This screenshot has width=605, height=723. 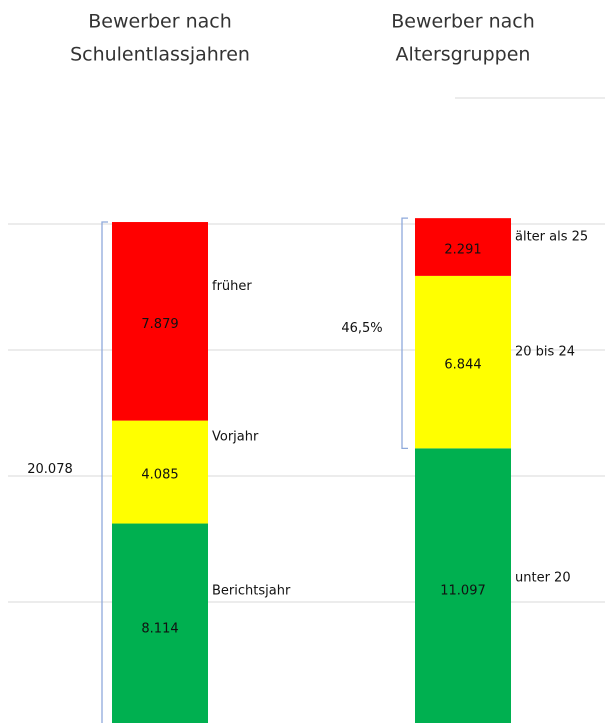 I want to click on value-label: 11.097, so click(x=463, y=591).